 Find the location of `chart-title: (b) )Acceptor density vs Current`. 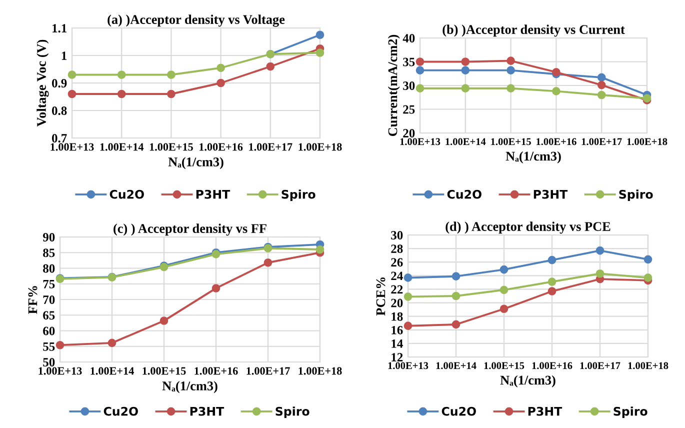

chart-title: (b) )Acceptor density vs Current is located at coordinates (533, 30).